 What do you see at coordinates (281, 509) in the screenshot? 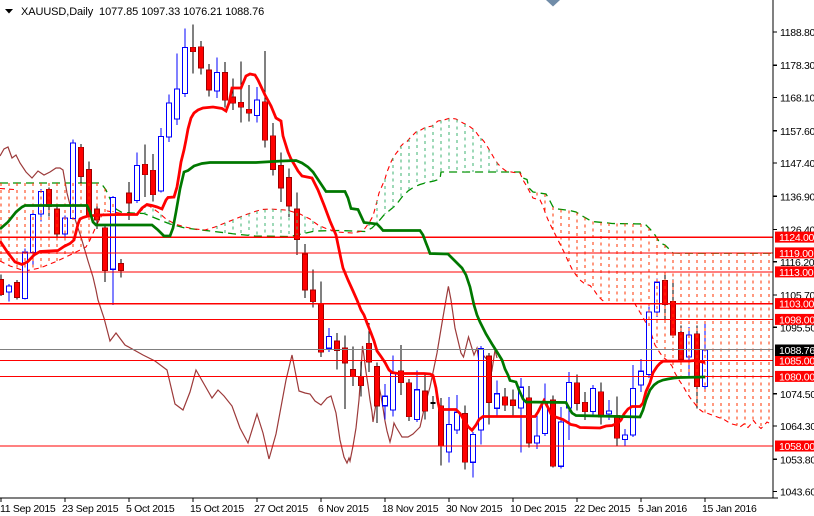
I see `svg-text: 27 Oct 2015` at bounding box center [281, 509].